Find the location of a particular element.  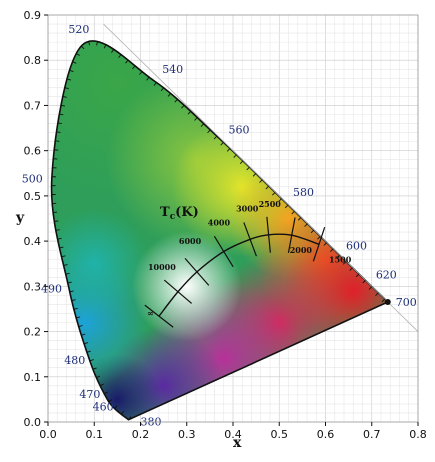

wavelength-label-520: 520 is located at coordinates (78, 29).